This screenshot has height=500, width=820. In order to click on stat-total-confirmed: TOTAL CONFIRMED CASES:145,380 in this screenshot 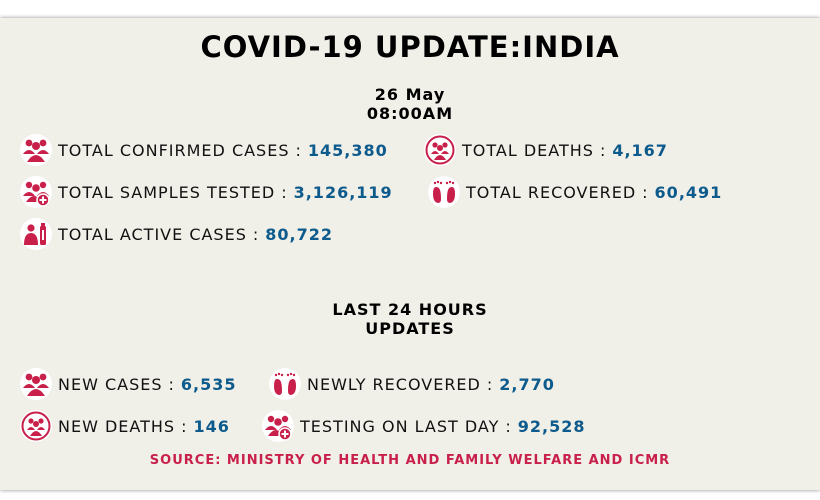, I will do `click(204, 150)`.